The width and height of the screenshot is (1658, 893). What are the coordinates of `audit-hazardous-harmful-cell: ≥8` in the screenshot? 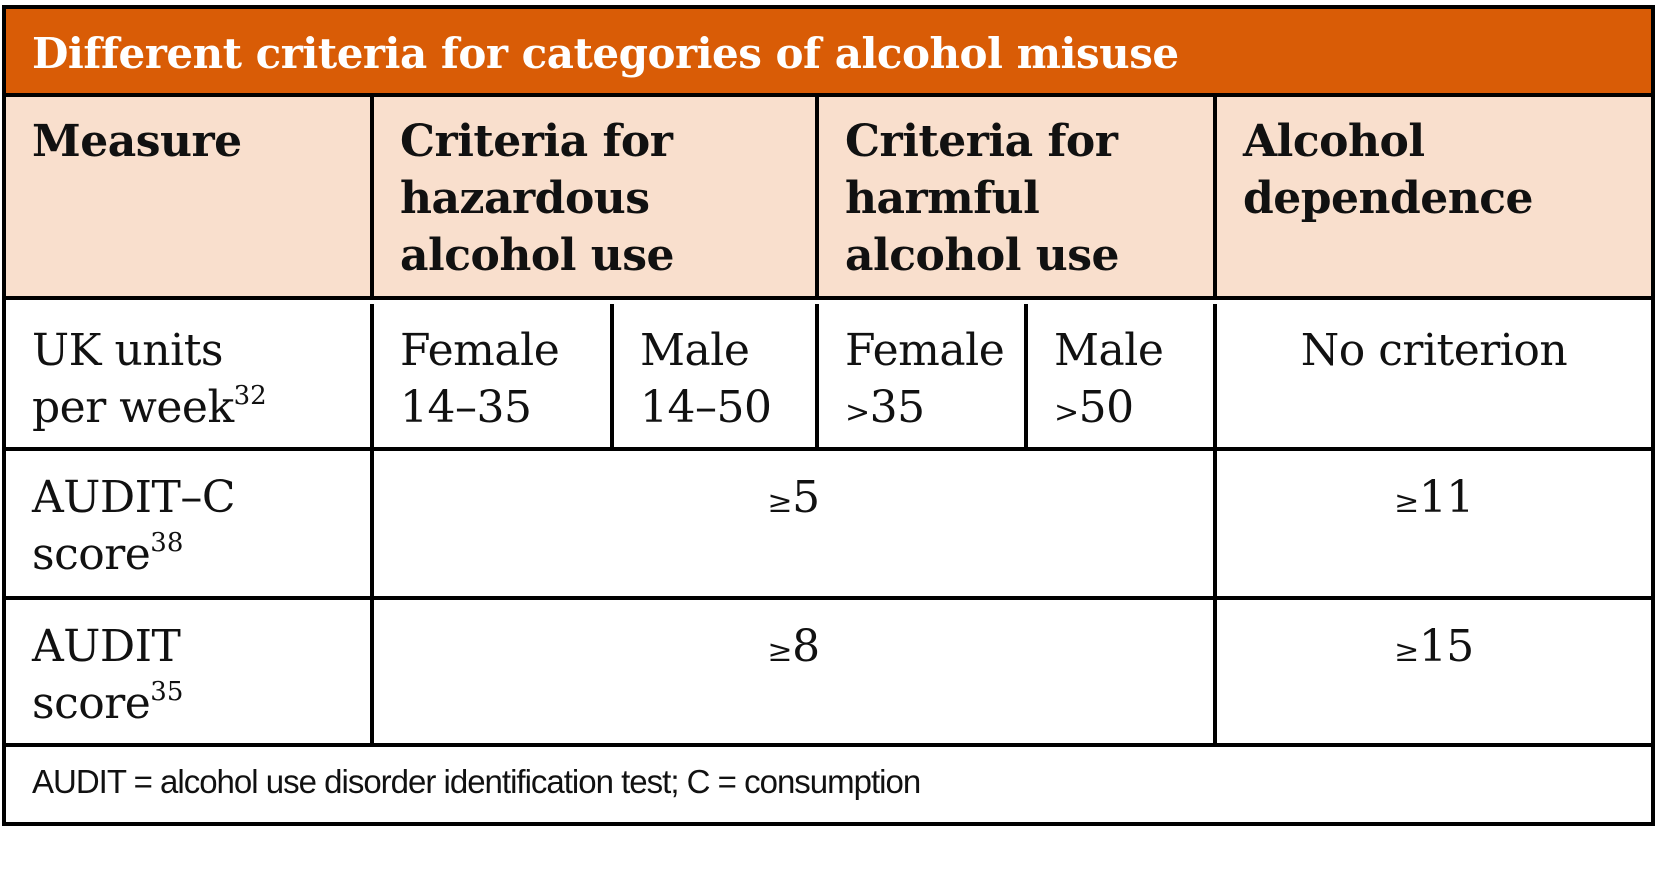 It's located at (795, 673).